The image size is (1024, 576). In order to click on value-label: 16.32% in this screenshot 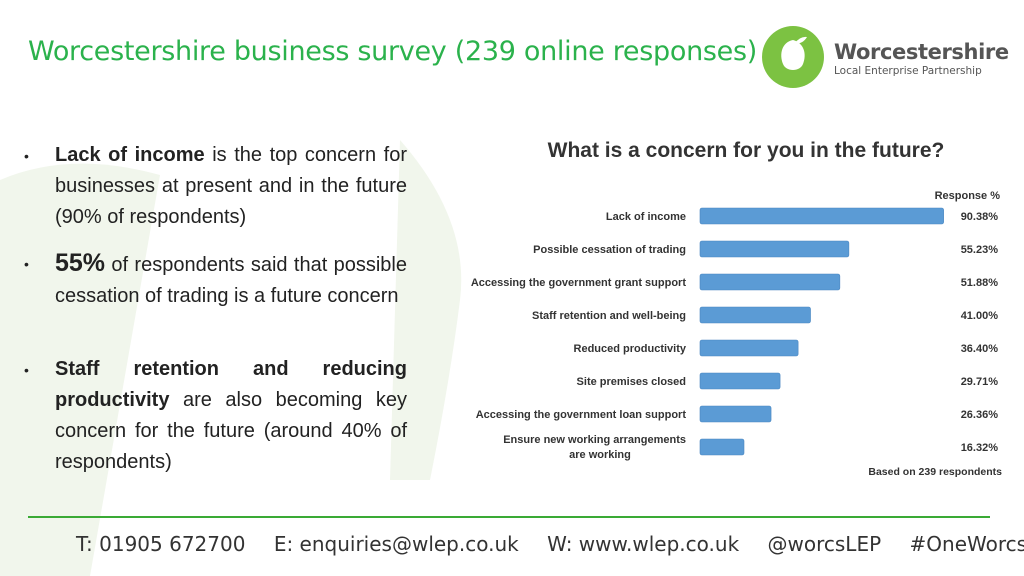, I will do `click(980, 448)`.